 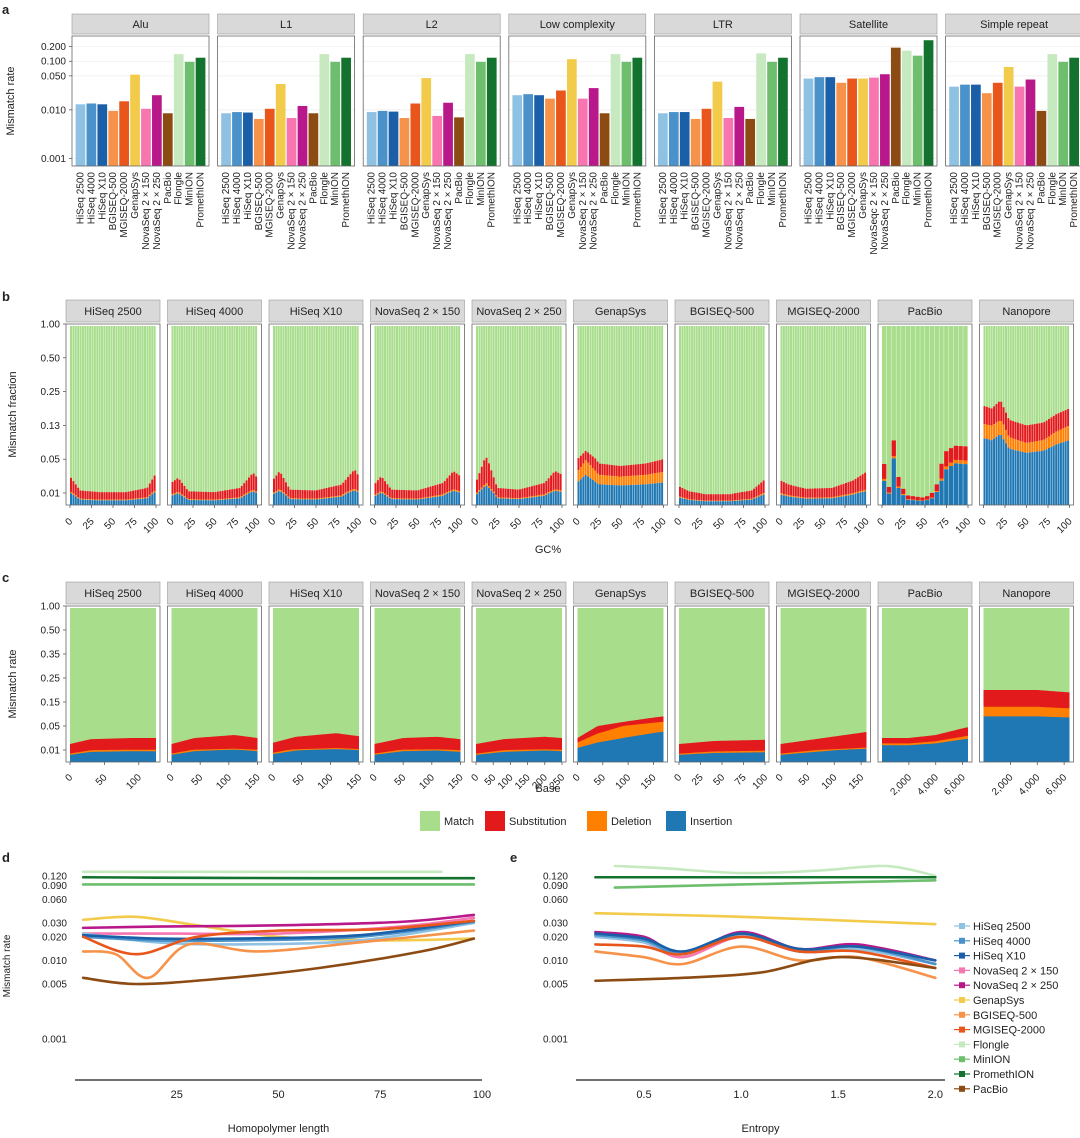 What do you see at coordinates (741, 524) in the screenshot?
I see `x-tick-label: 75` at bounding box center [741, 524].